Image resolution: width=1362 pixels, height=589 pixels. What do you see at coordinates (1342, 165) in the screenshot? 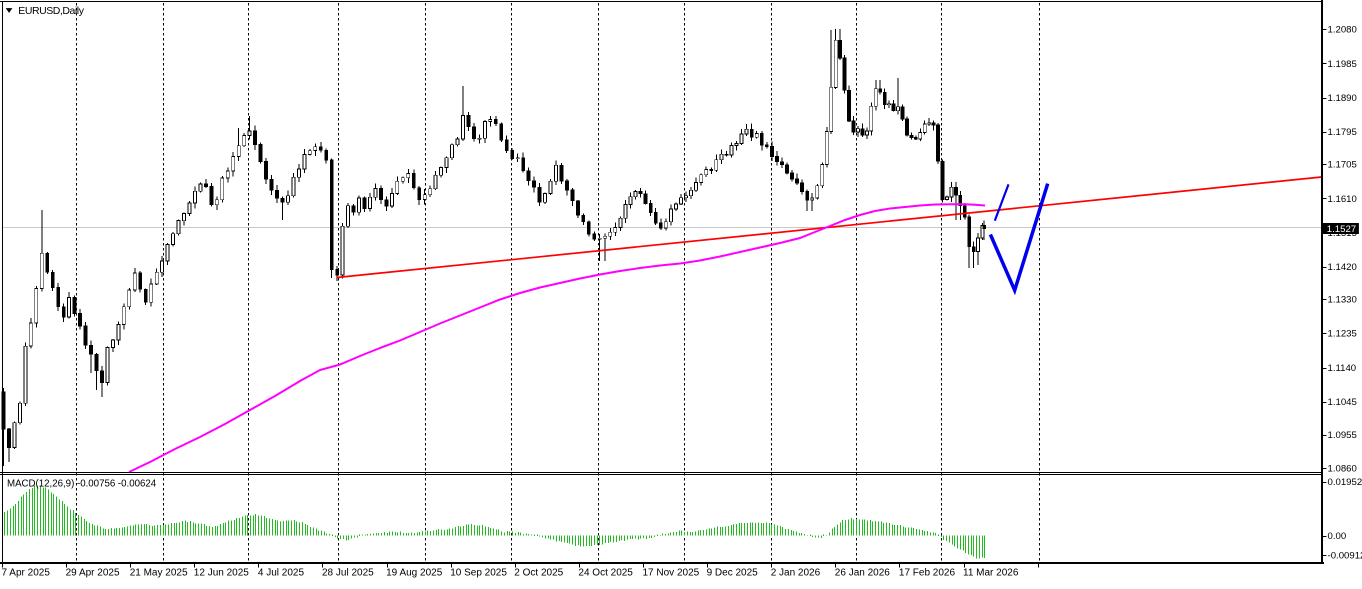
I see `svg-text: 1.1705` at bounding box center [1342, 165].